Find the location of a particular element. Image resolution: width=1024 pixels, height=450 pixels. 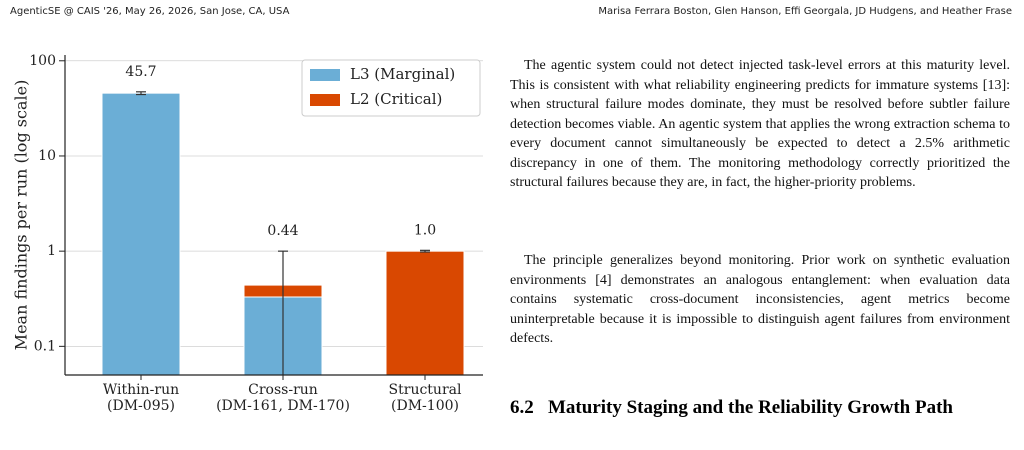

x-tick-note: (DM-095) is located at coordinates (141, 406).